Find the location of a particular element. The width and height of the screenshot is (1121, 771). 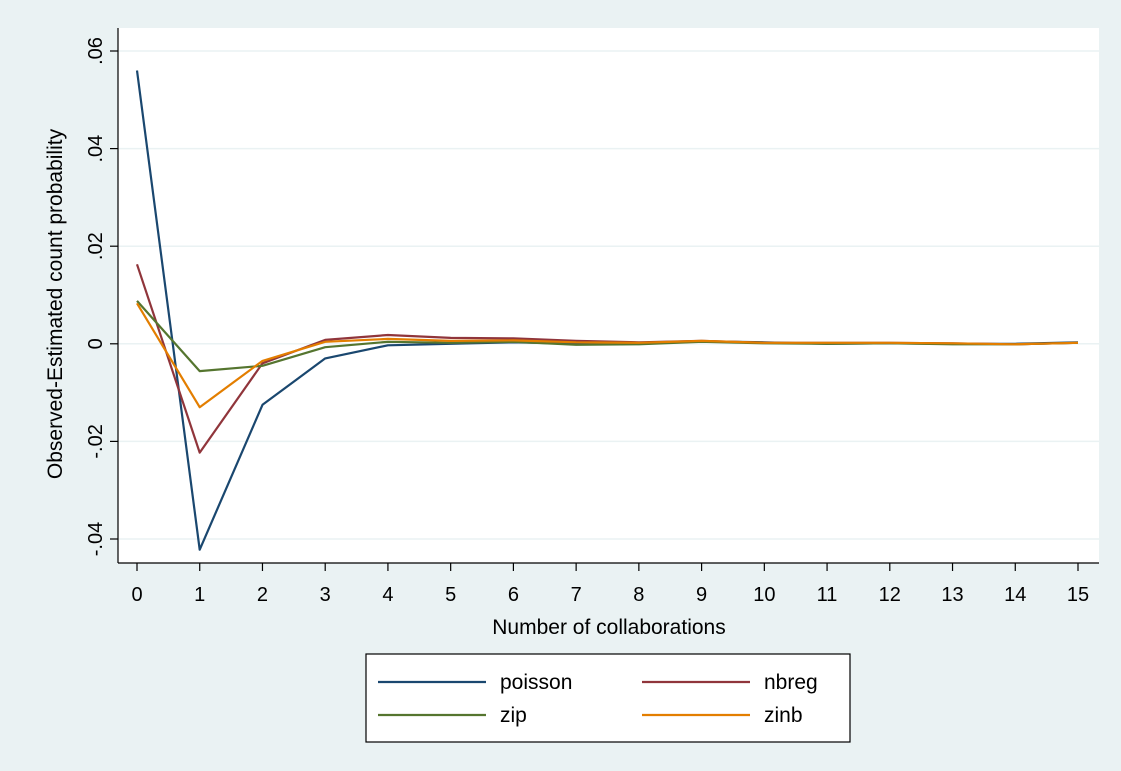

x-axis-title: Number of collaborations is located at coordinates (608, 627).